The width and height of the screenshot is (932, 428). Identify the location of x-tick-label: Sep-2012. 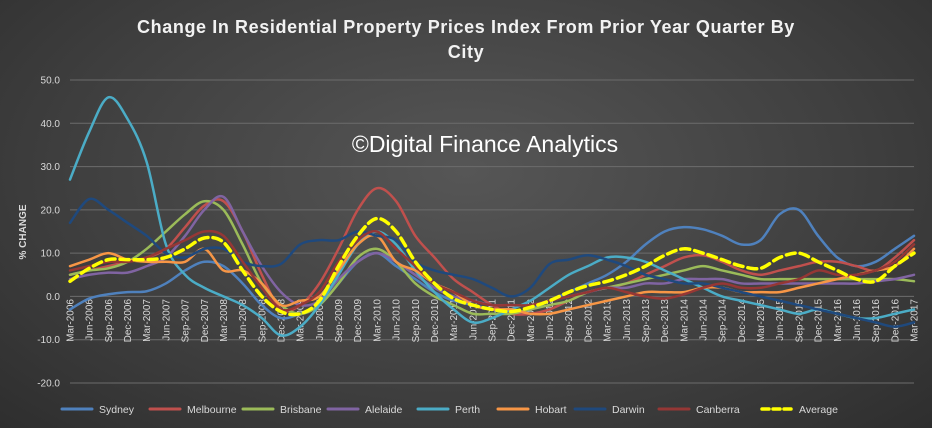
(569, 321).